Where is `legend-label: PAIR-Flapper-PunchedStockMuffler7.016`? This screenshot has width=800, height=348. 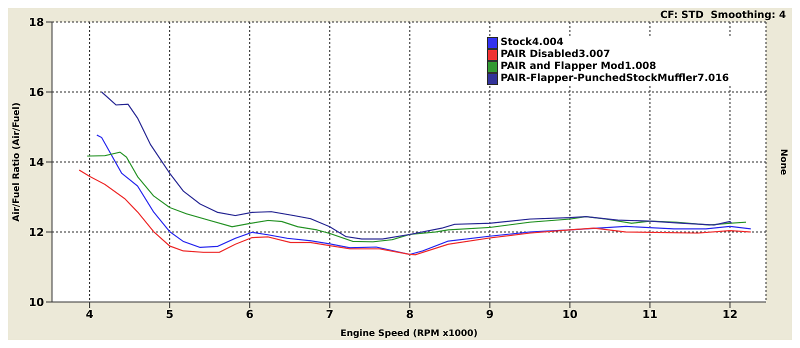 legend-label: PAIR-Flapper-PunchedStockMuffler7.016 is located at coordinates (614, 79).